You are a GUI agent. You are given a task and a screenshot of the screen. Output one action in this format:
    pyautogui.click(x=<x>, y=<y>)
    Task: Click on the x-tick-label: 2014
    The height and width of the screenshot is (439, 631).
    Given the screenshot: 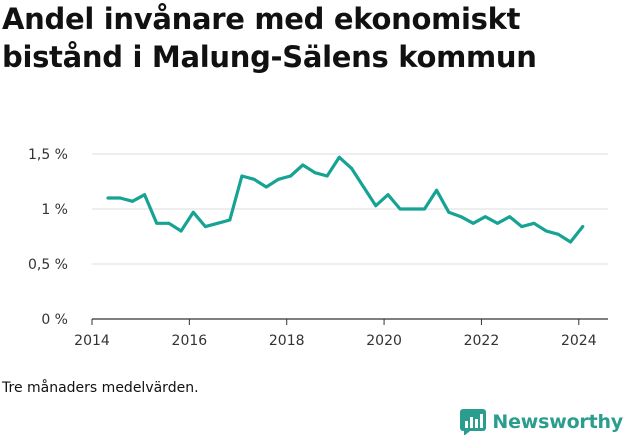 What is the action you would take?
    pyautogui.click(x=92, y=341)
    